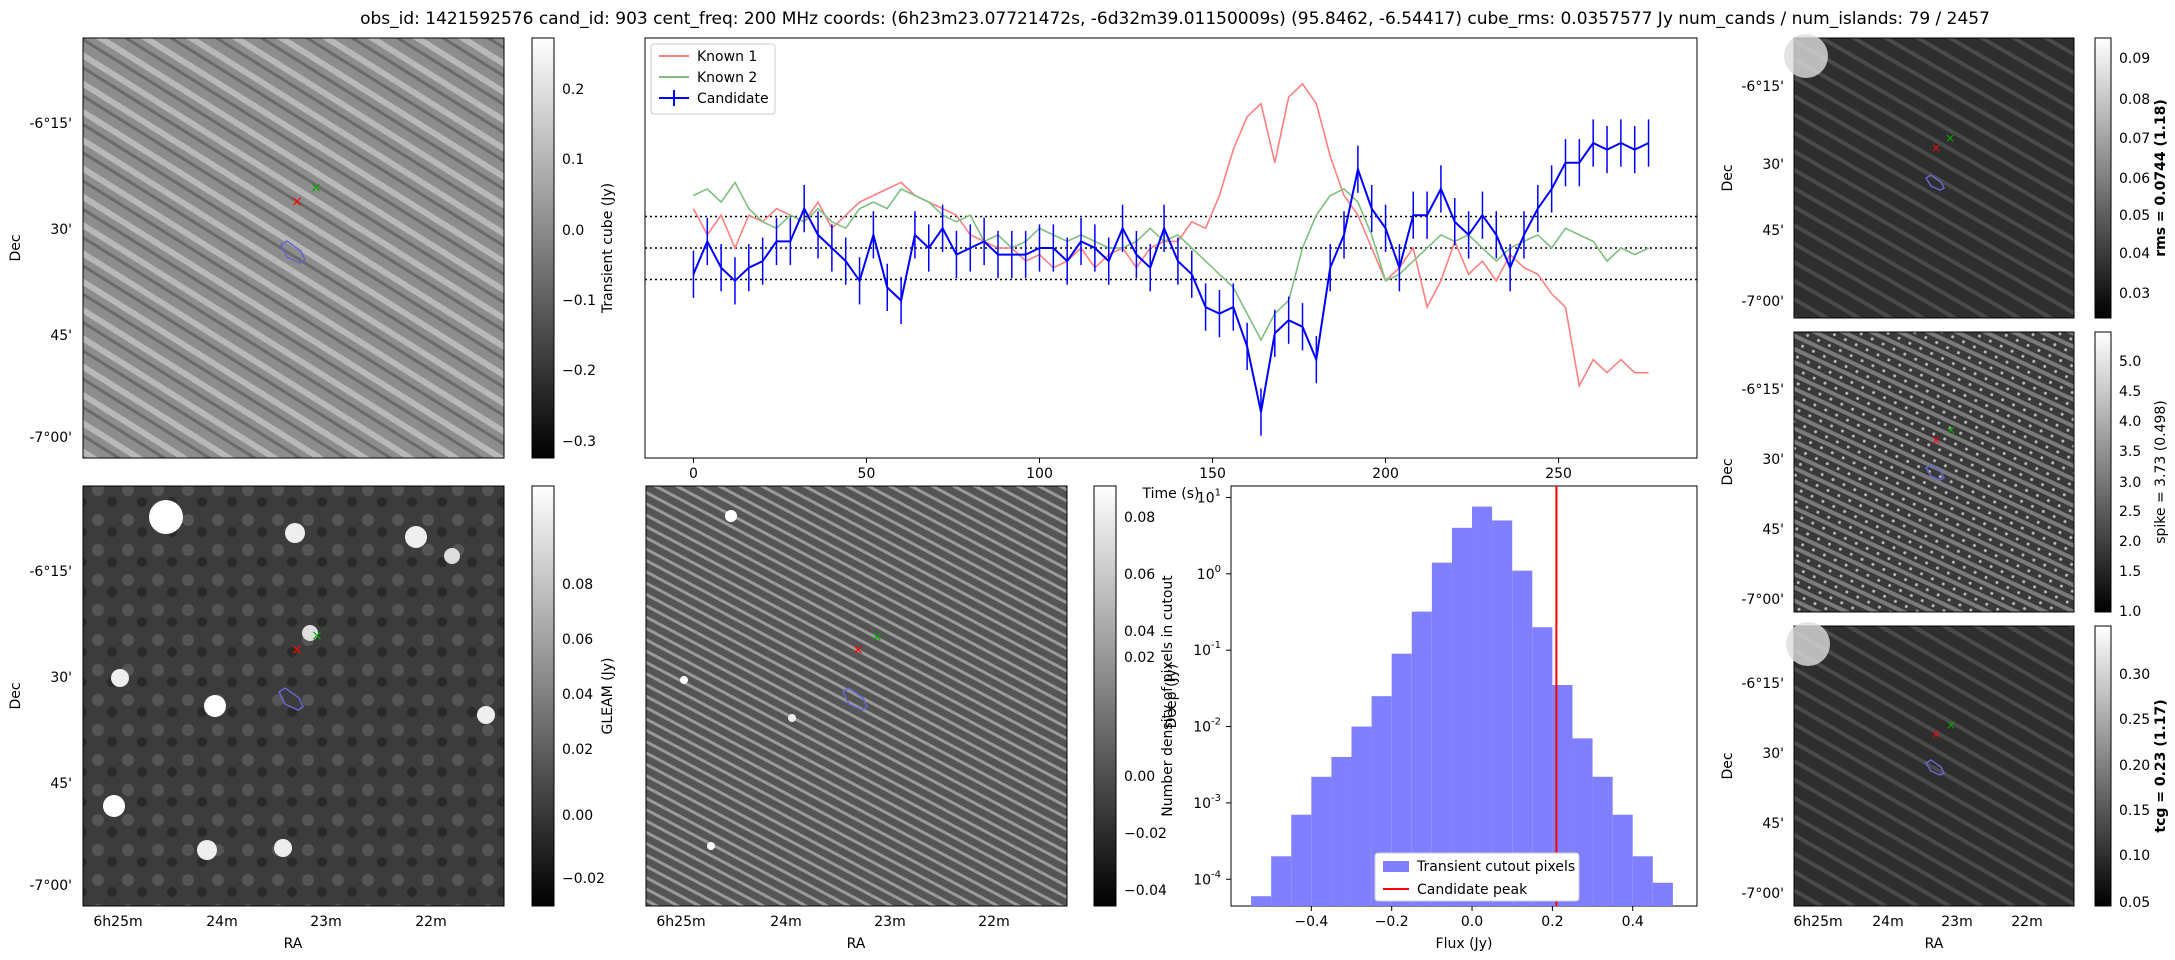 The height and width of the screenshot is (960, 2175). Describe the element at coordinates (1418, 708) in the screenshot. I see `histogram-ticks: −0.4 −0.2 0.0 0.2 0.4 10⁻⁴ 10⁻³ 10⁻² 10⁻¹ 10⁰ 10¹` at that location.